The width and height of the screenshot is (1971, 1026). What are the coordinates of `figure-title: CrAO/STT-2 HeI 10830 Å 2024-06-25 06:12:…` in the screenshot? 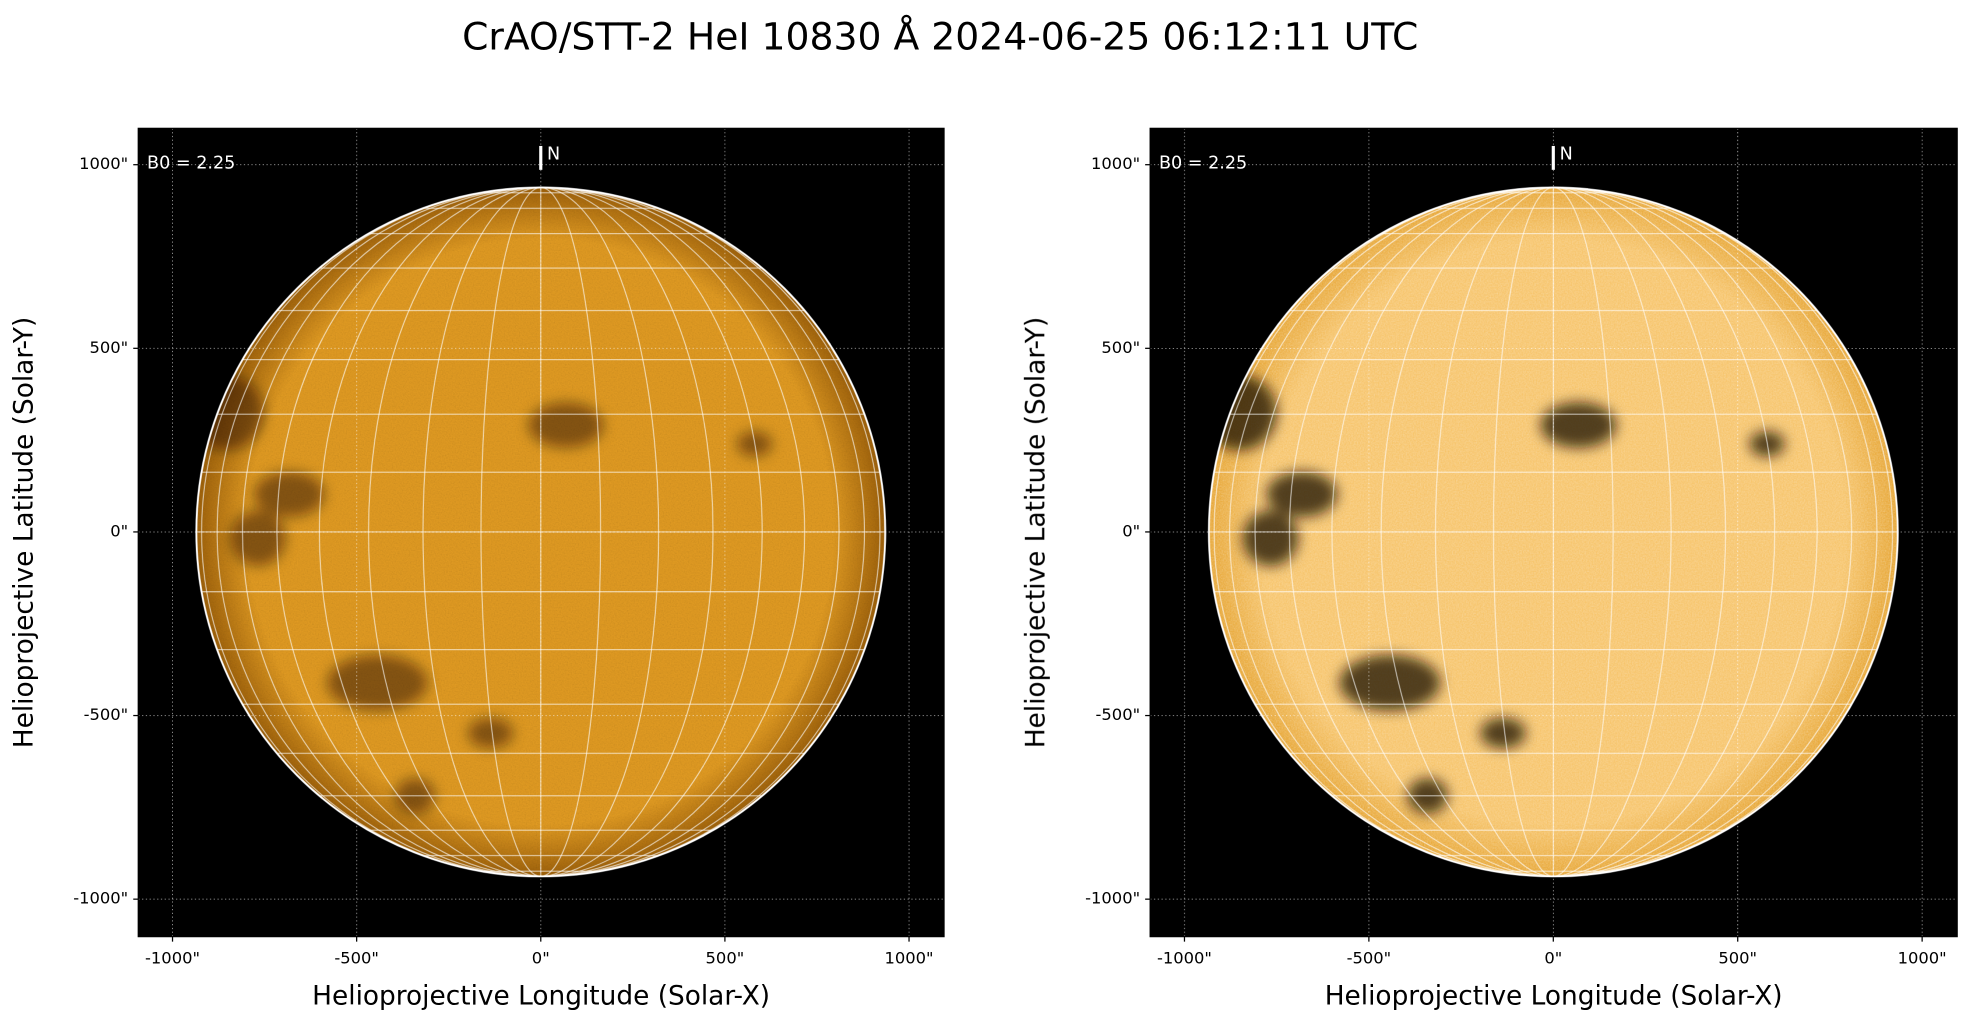 It's located at (940, 37).